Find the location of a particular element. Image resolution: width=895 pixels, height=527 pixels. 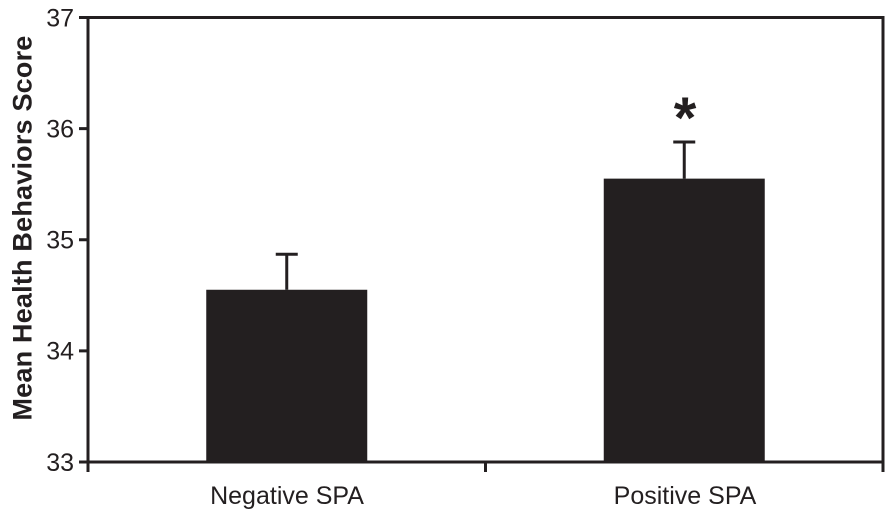

y-tick-label: 37 is located at coordinates (60, 18).